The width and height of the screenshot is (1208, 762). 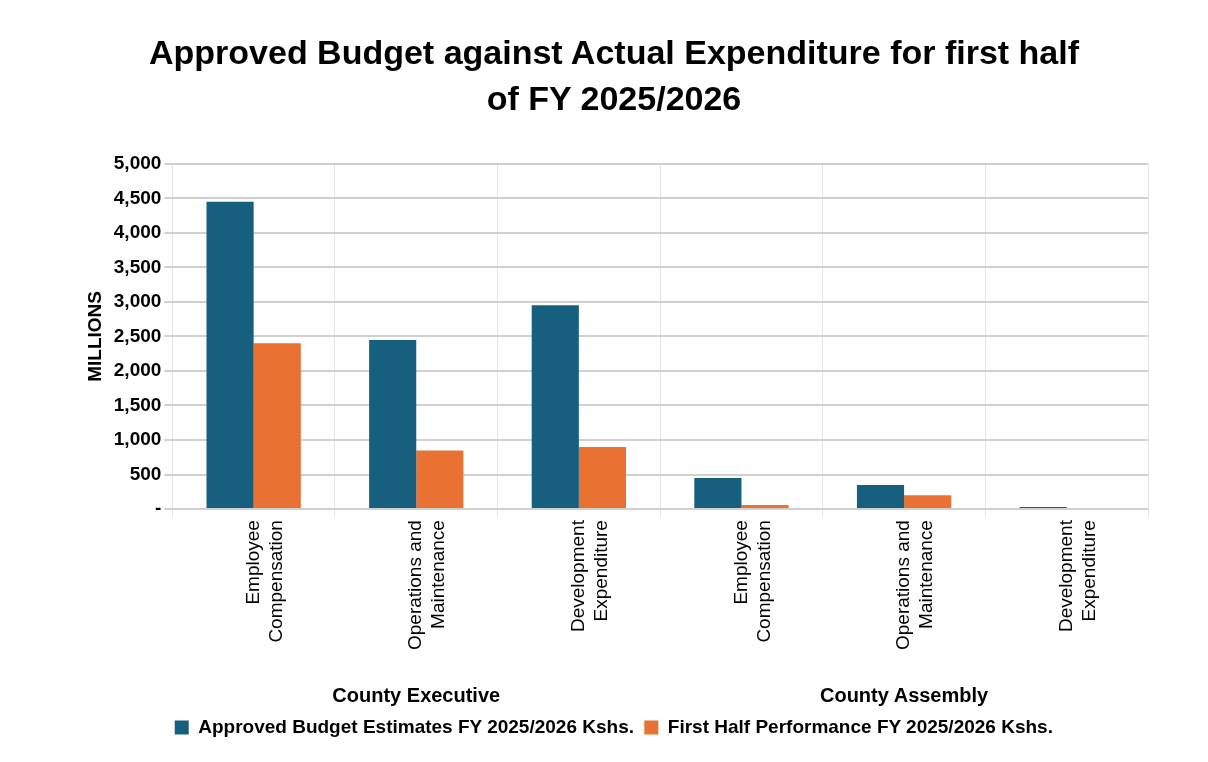 What do you see at coordinates (904, 694) in the screenshot?
I see `text: County Assembly` at bounding box center [904, 694].